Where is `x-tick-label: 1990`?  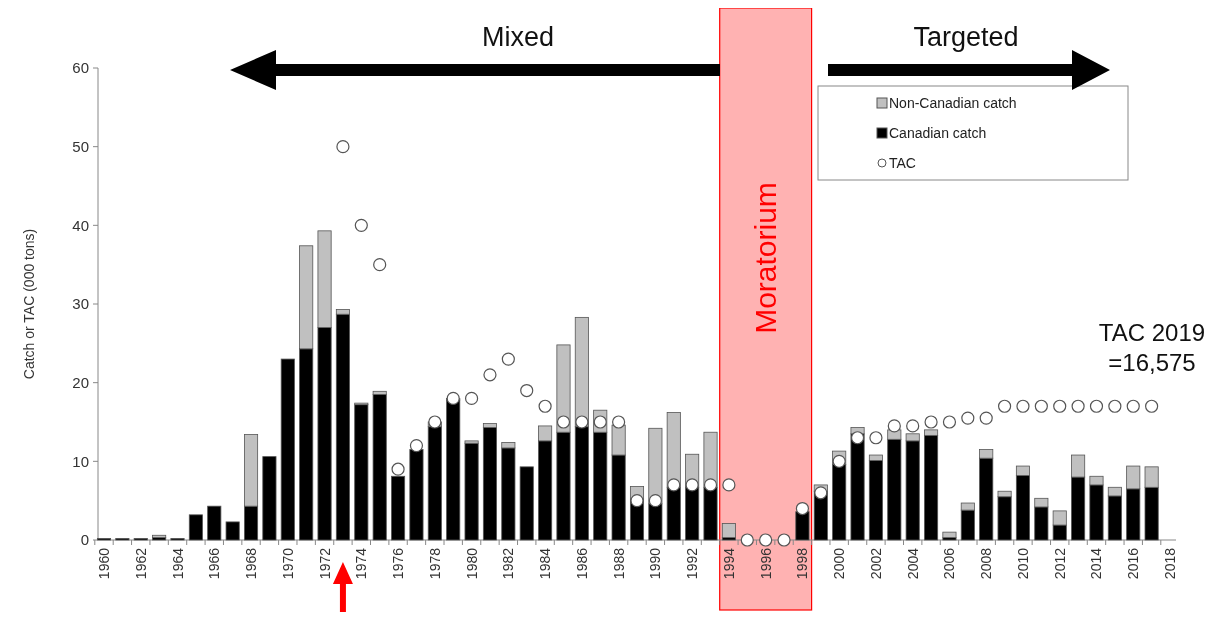
x-tick-label: 1990 is located at coordinates (655, 563).